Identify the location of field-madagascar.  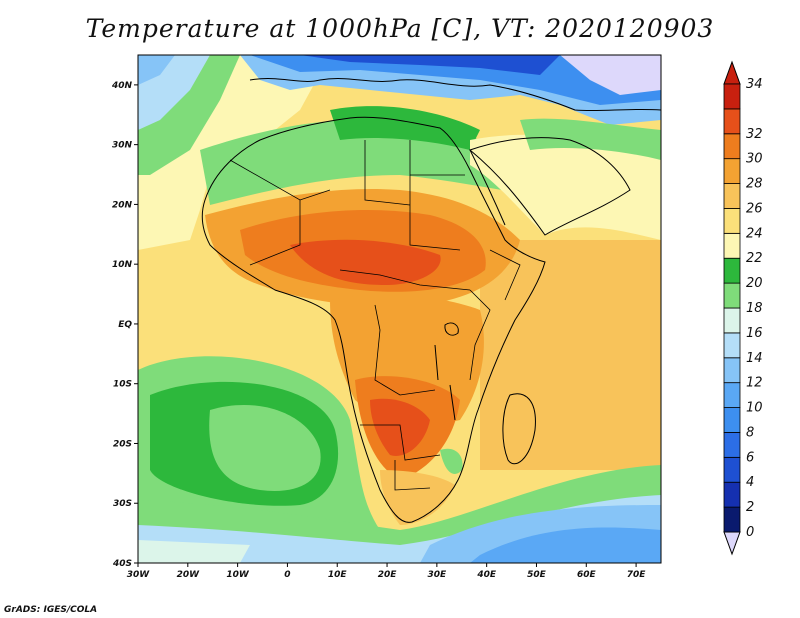
(519, 428).